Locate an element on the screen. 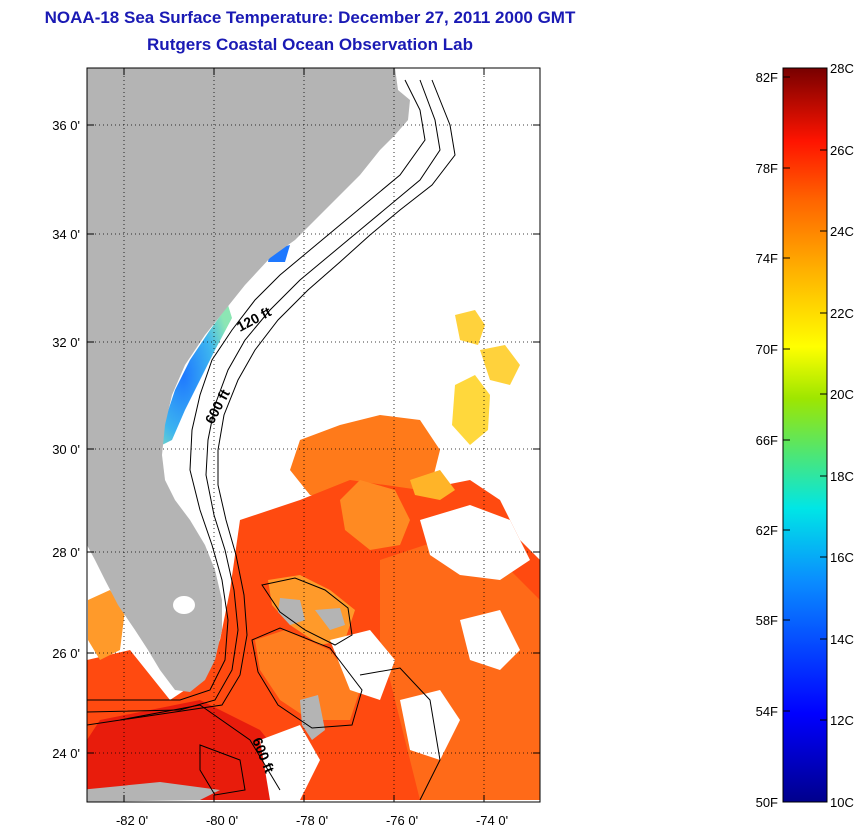  colorbar-label-c: 16C is located at coordinates (842, 557).